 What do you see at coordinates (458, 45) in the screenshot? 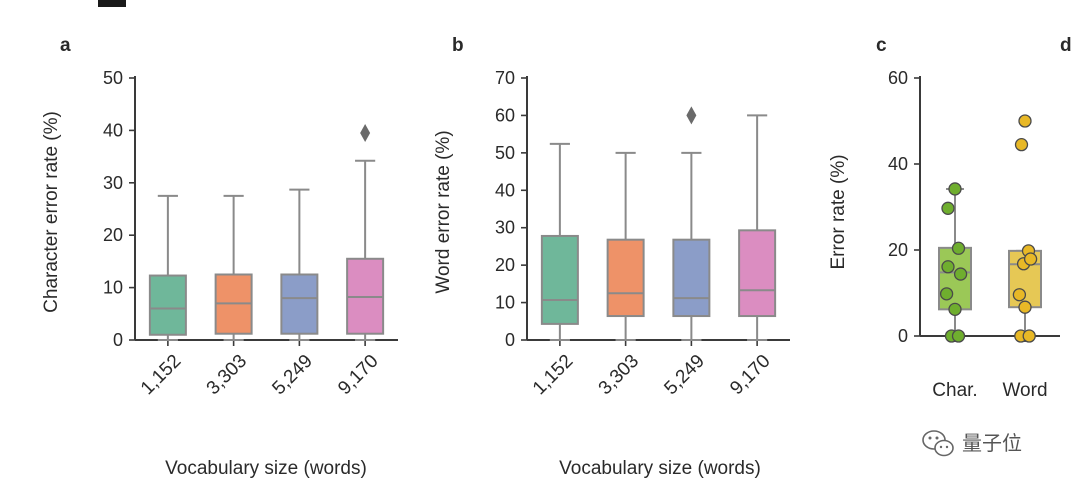
I see `panel-letter-b: b` at bounding box center [458, 45].